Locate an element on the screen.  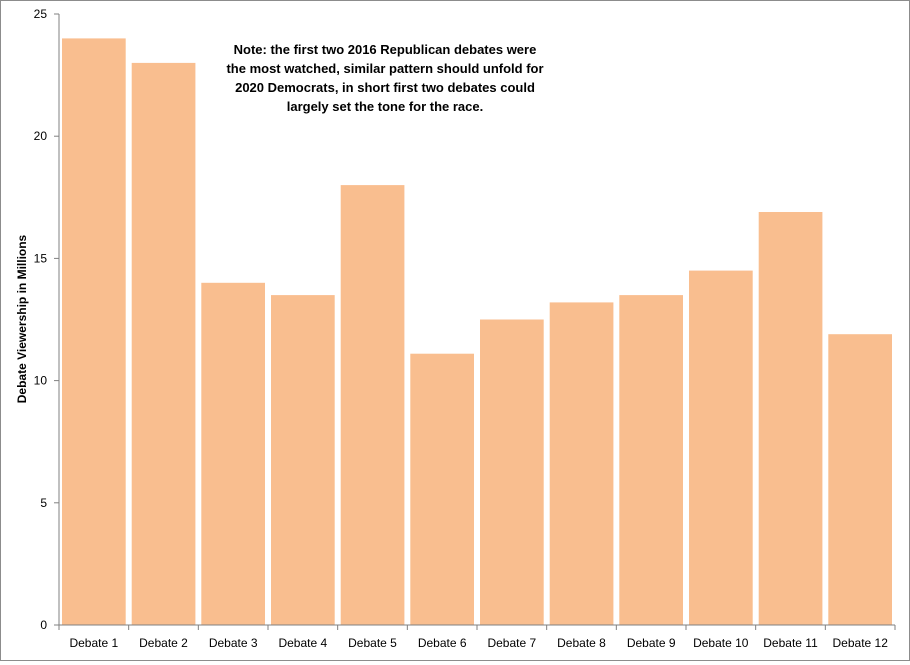
y-tick-label: 5 is located at coordinates (43, 503).